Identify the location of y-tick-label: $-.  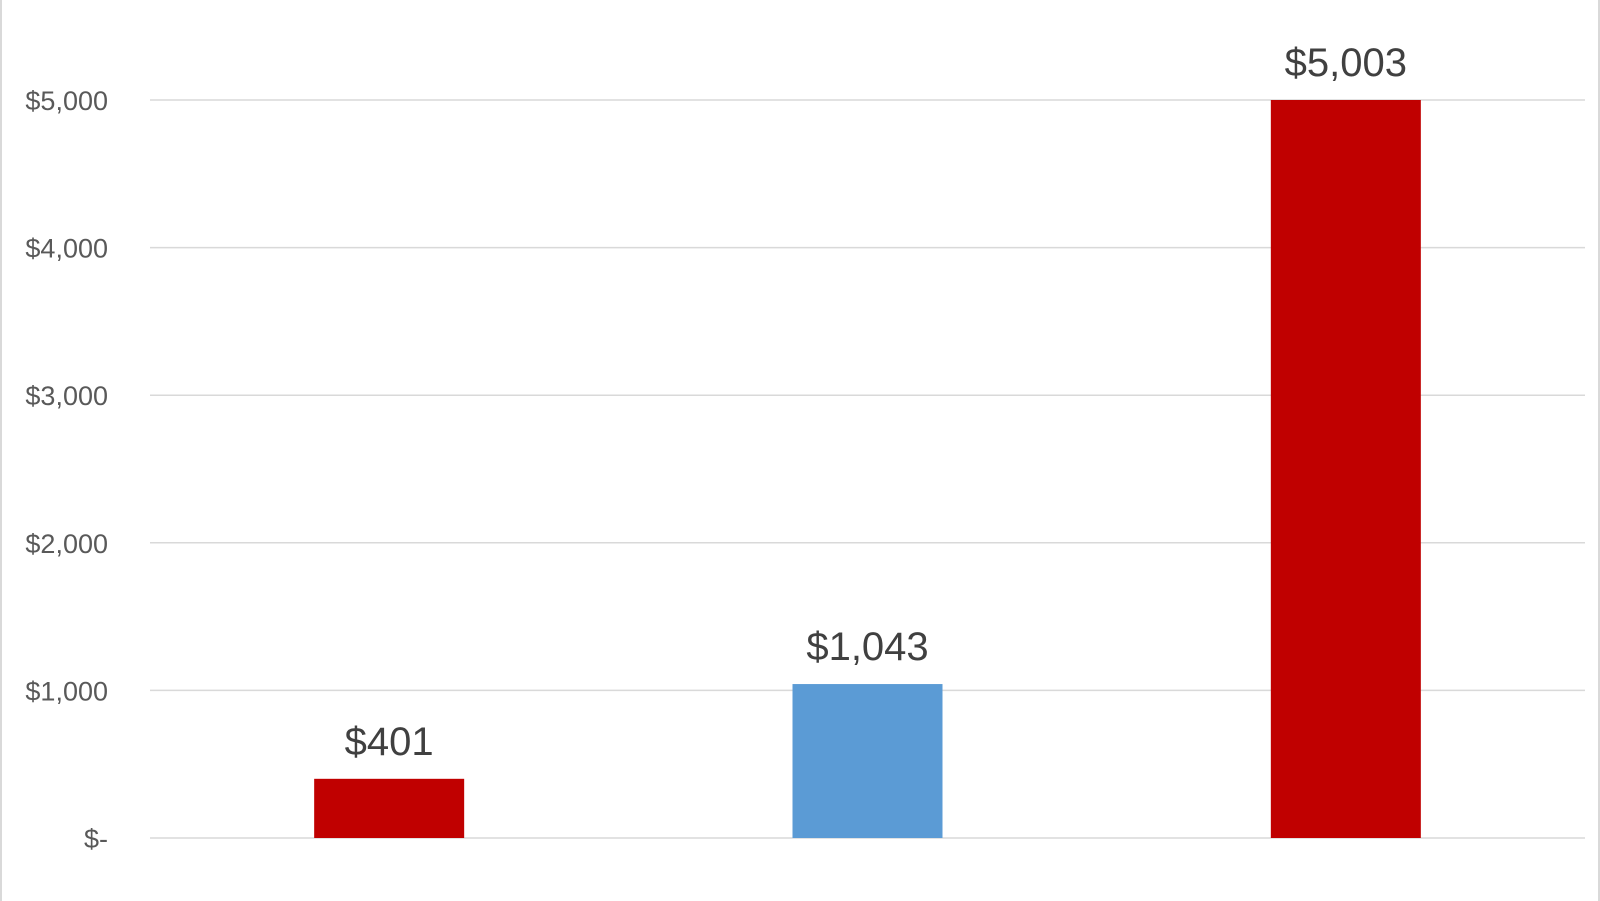
(96, 839).